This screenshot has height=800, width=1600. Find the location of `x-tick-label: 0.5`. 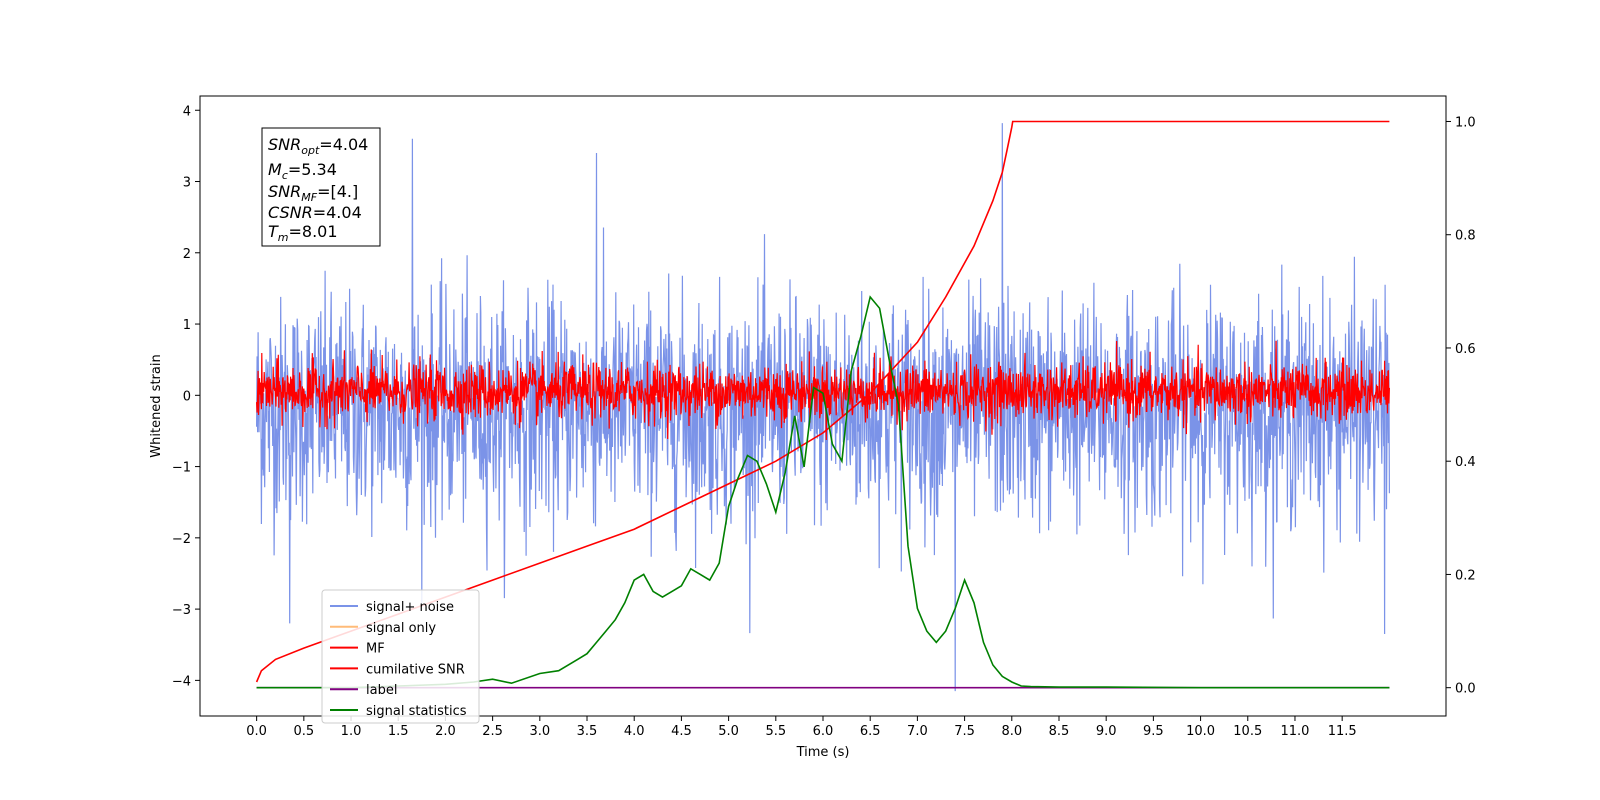

x-tick-label: 0.5 is located at coordinates (303, 731).